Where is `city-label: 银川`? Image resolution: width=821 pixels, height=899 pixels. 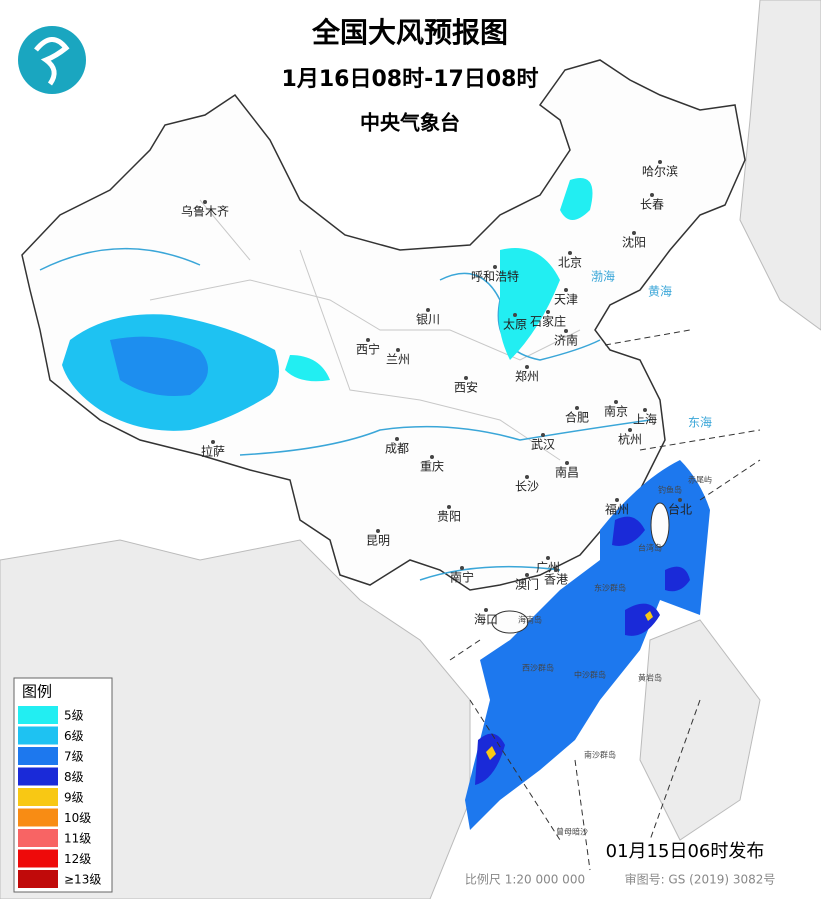 city-label: 银川 is located at coordinates (428, 320).